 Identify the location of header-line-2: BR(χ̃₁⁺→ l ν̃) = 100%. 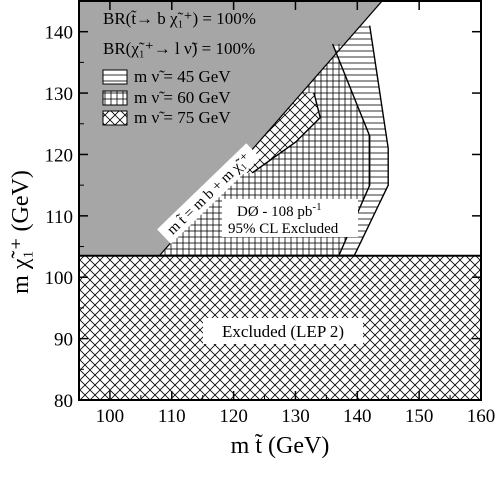
(179, 48).